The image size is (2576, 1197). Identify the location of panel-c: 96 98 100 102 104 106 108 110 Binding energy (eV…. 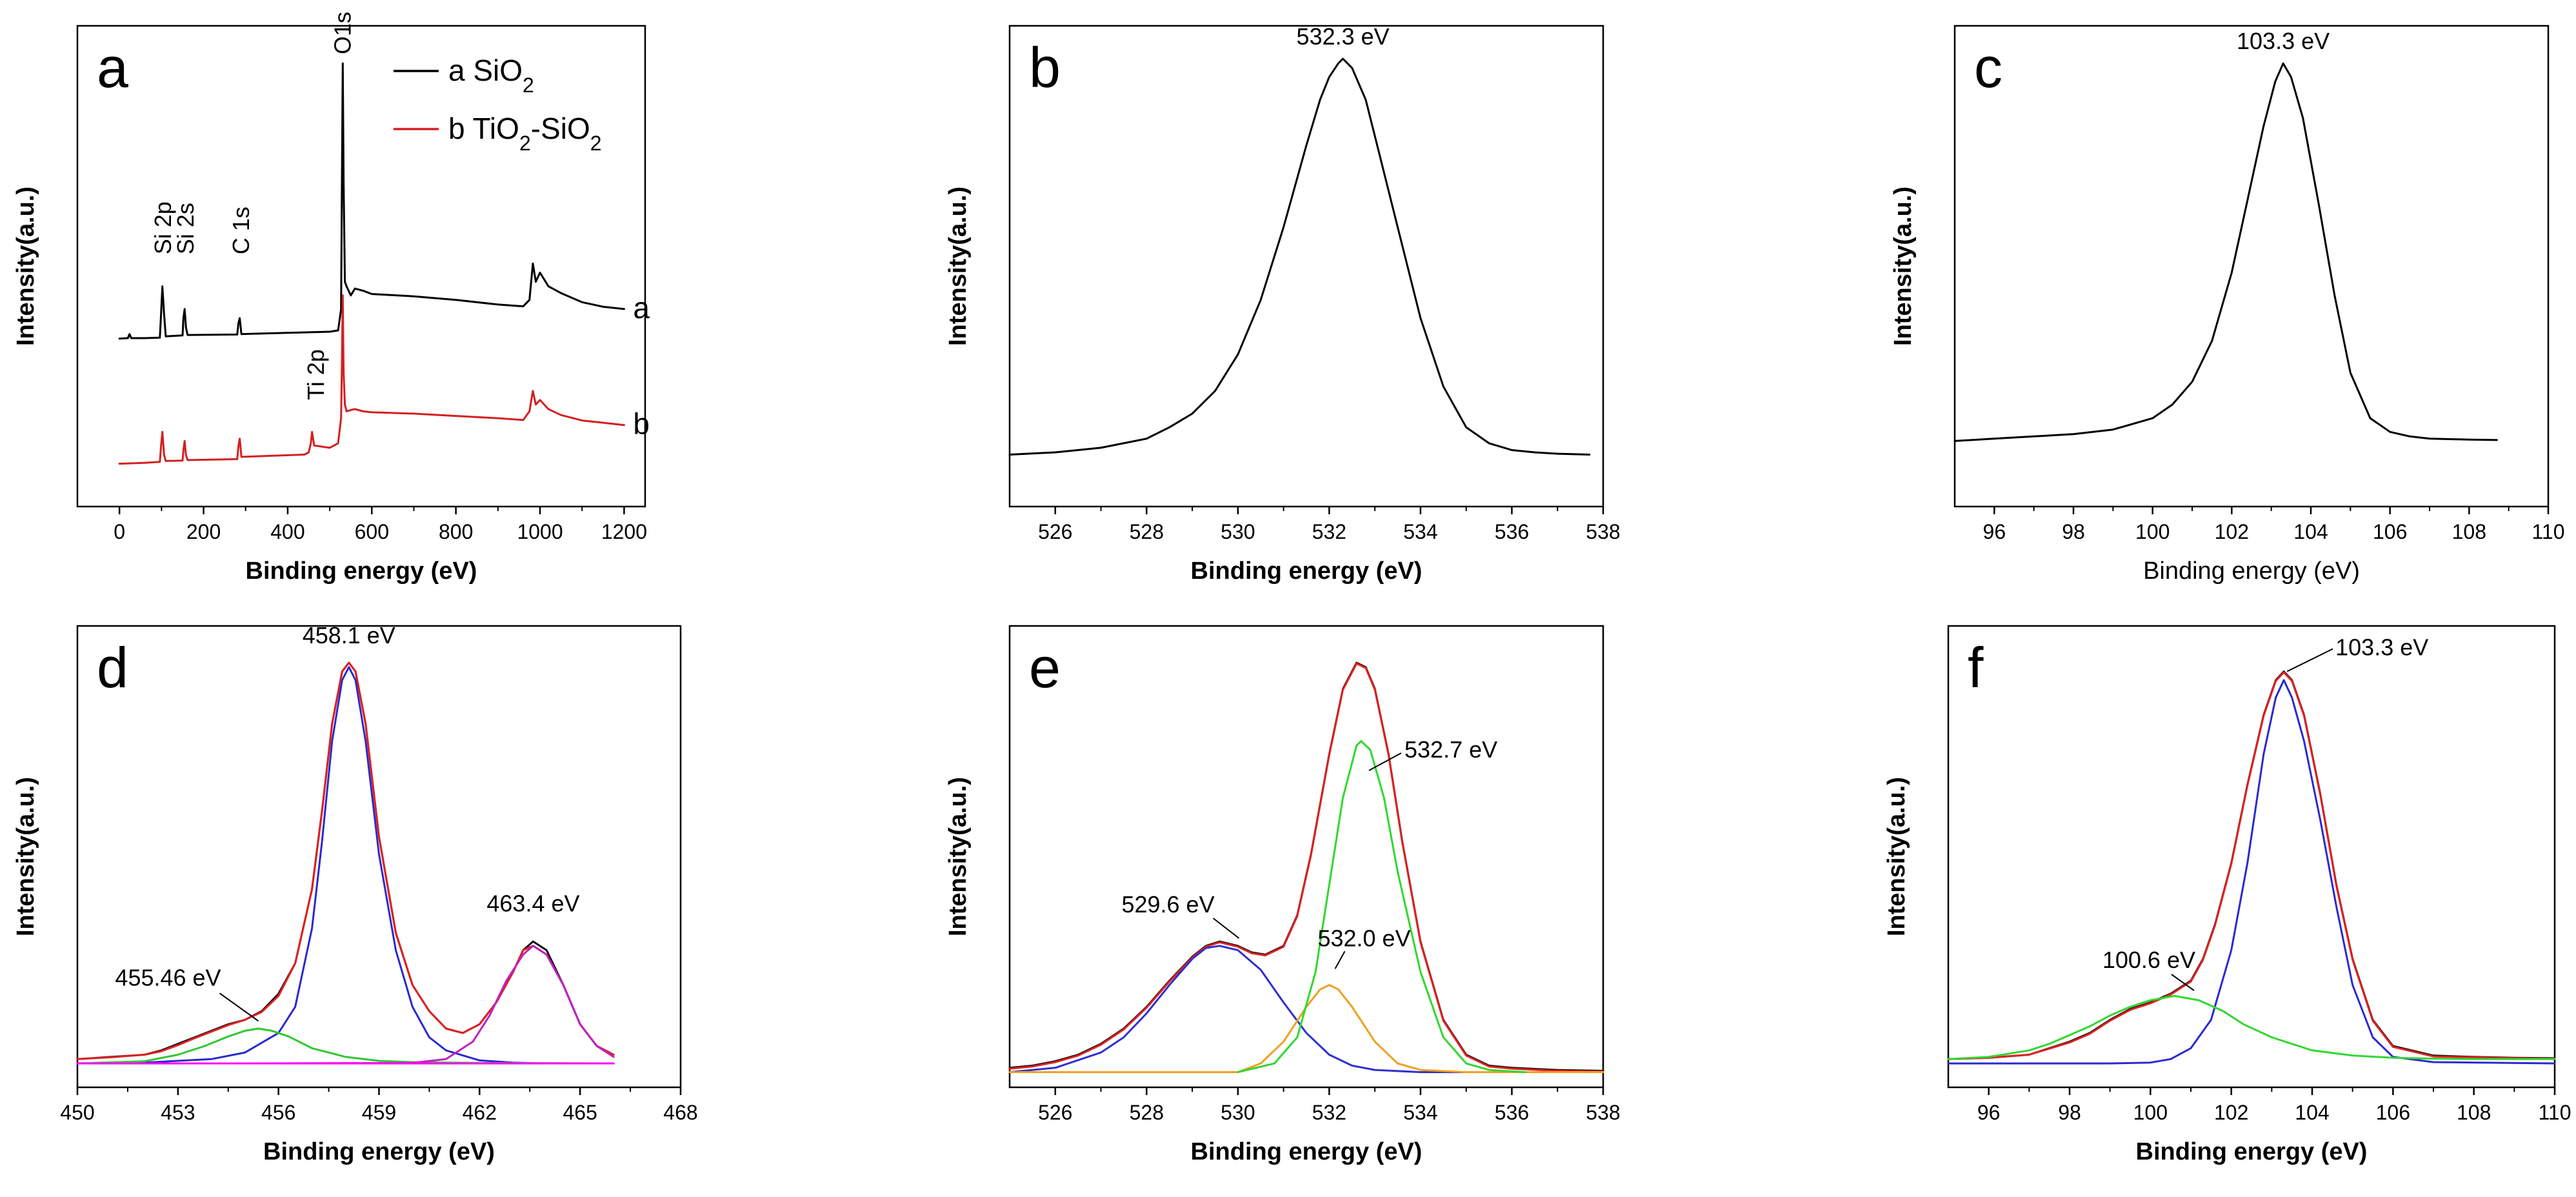
(2227, 305).